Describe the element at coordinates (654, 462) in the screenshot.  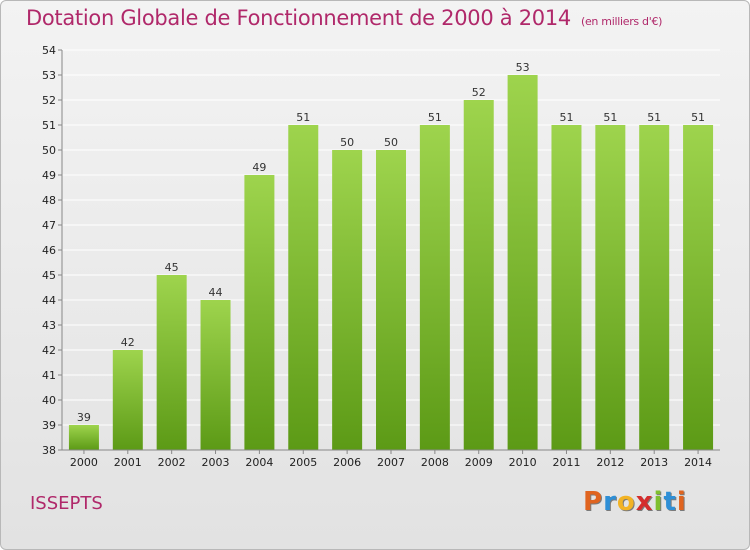
I see `x-tick-label: 2013` at that location.